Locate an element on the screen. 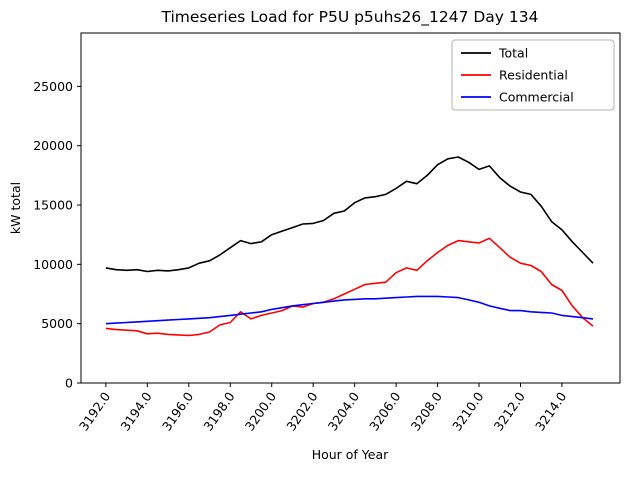  x-tick-label: 3202.0 is located at coordinates (301, 411).